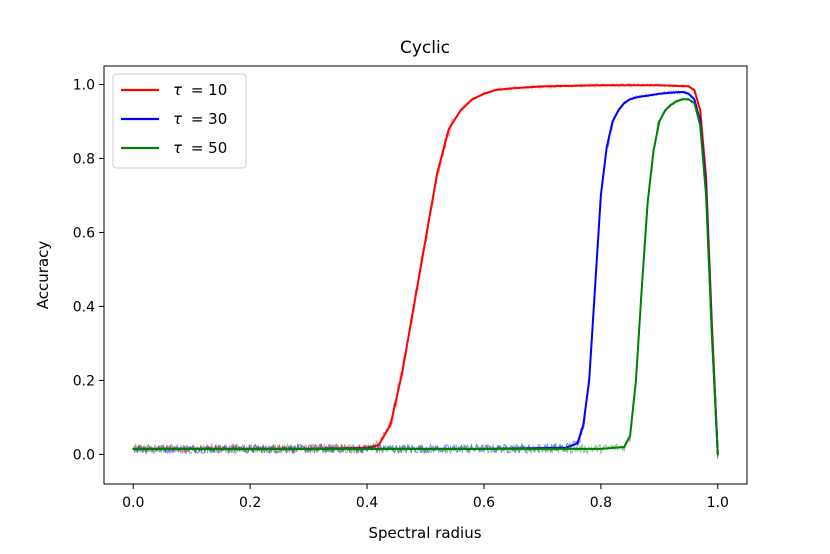 The image size is (830, 554). What do you see at coordinates (484, 503) in the screenshot?
I see `x-tick-label: 0.6` at bounding box center [484, 503].